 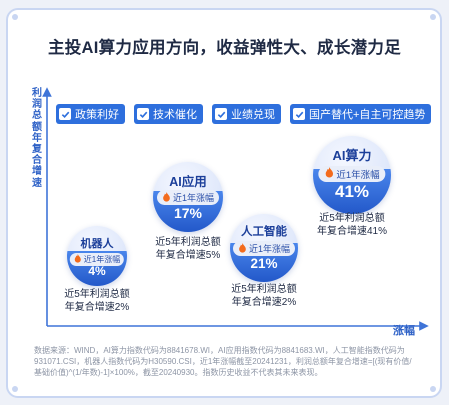 What do you see at coordinates (188, 182) in the screenshot?
I see `bubble-name: AI应用` at bounding box center [188, 182].